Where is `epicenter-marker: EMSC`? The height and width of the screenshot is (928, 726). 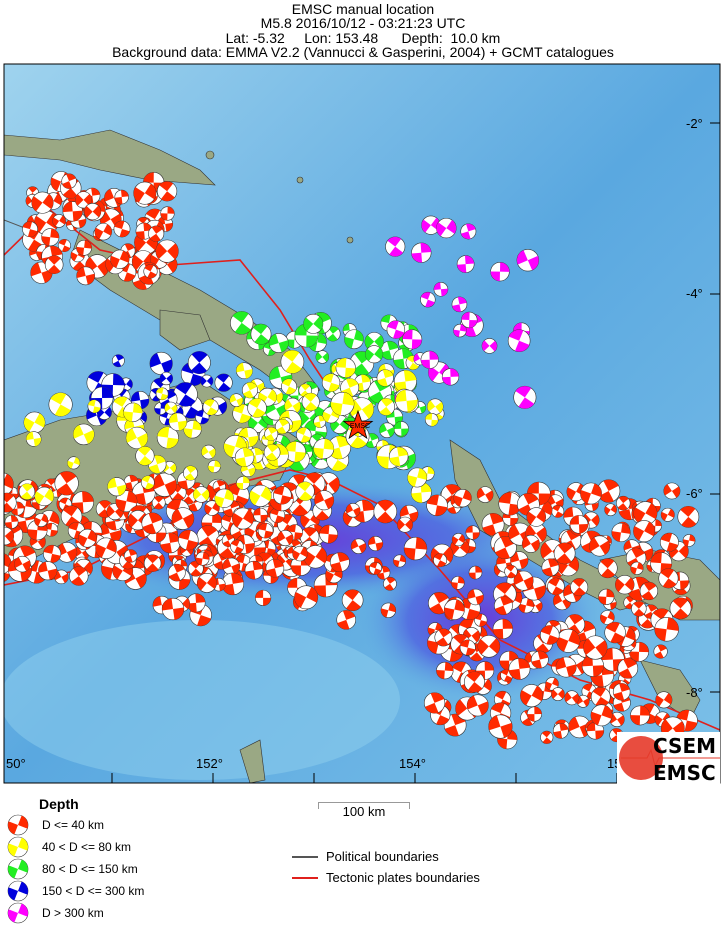 epicenter-marker: EMSC is located at coordinates (358, 424).